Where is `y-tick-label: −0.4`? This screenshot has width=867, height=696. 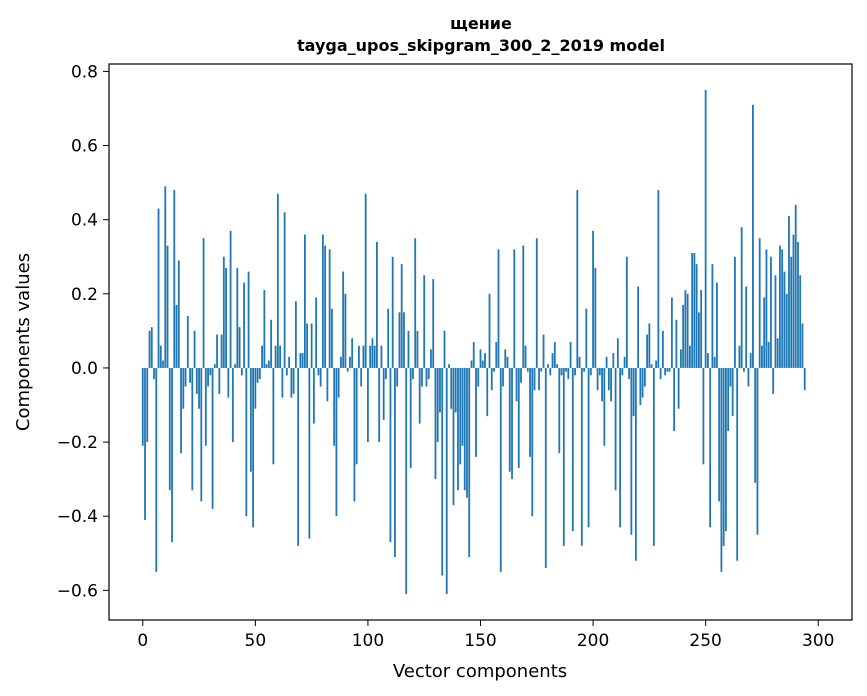 y-tick-label: −0.4 is located at coordinates (77, 517).